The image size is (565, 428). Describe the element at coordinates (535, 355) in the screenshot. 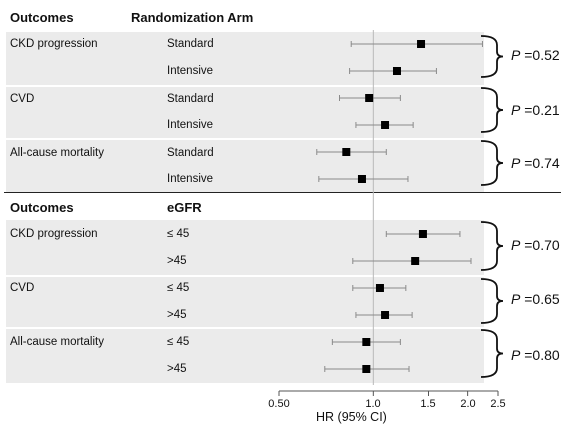

I see `p-value: P =0.80` at that location.